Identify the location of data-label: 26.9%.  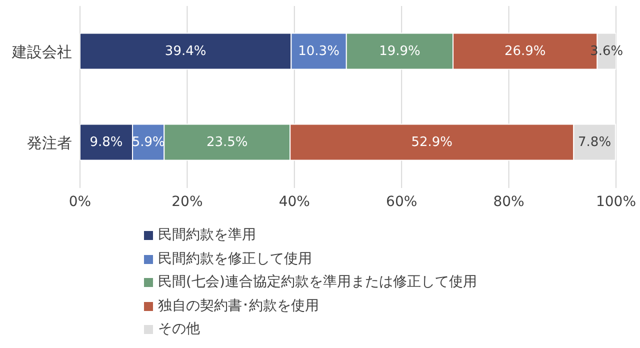
(525, 51).